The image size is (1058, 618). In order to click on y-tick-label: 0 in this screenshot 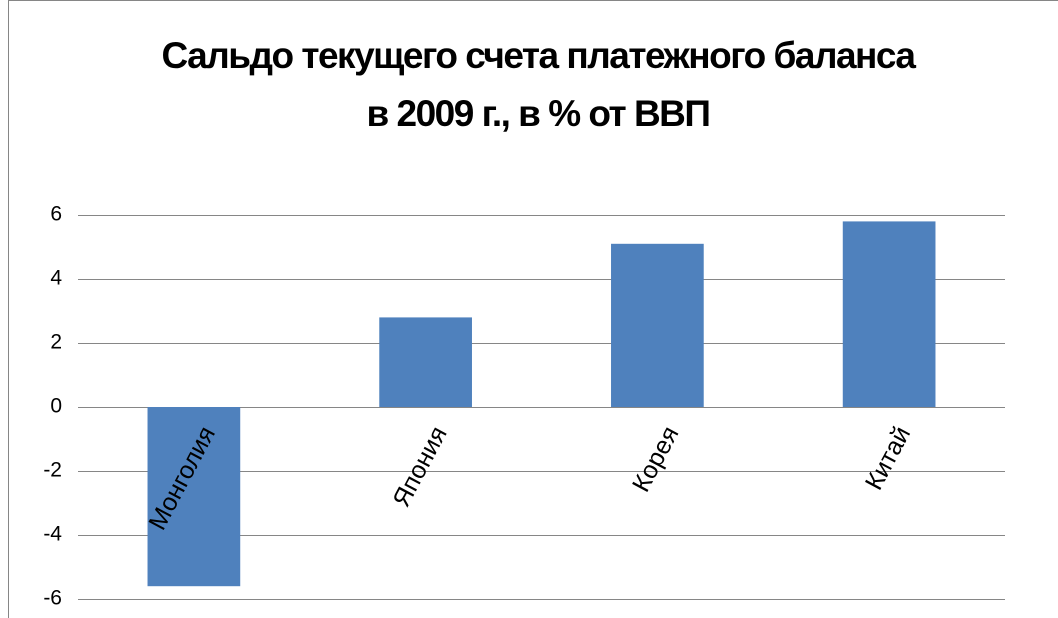, I will do `click(56, 406)`.